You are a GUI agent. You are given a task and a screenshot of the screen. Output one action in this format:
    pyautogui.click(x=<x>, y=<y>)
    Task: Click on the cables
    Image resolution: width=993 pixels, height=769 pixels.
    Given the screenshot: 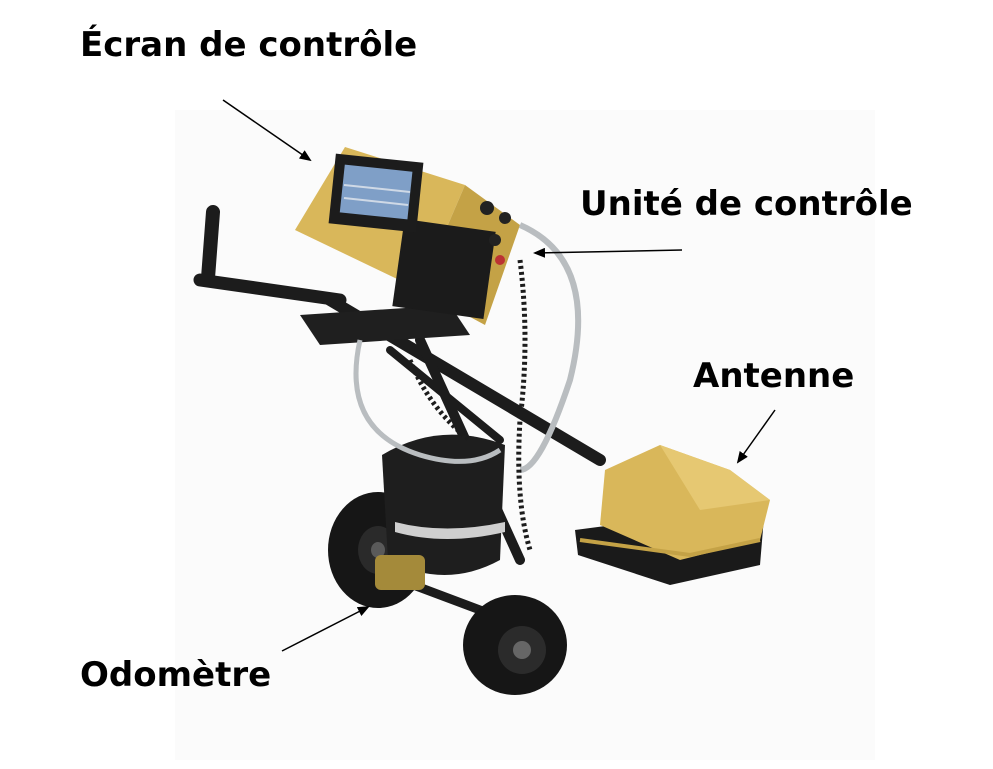 What is the action you would take?
    pyautogui.click(x=467, y=386)
    